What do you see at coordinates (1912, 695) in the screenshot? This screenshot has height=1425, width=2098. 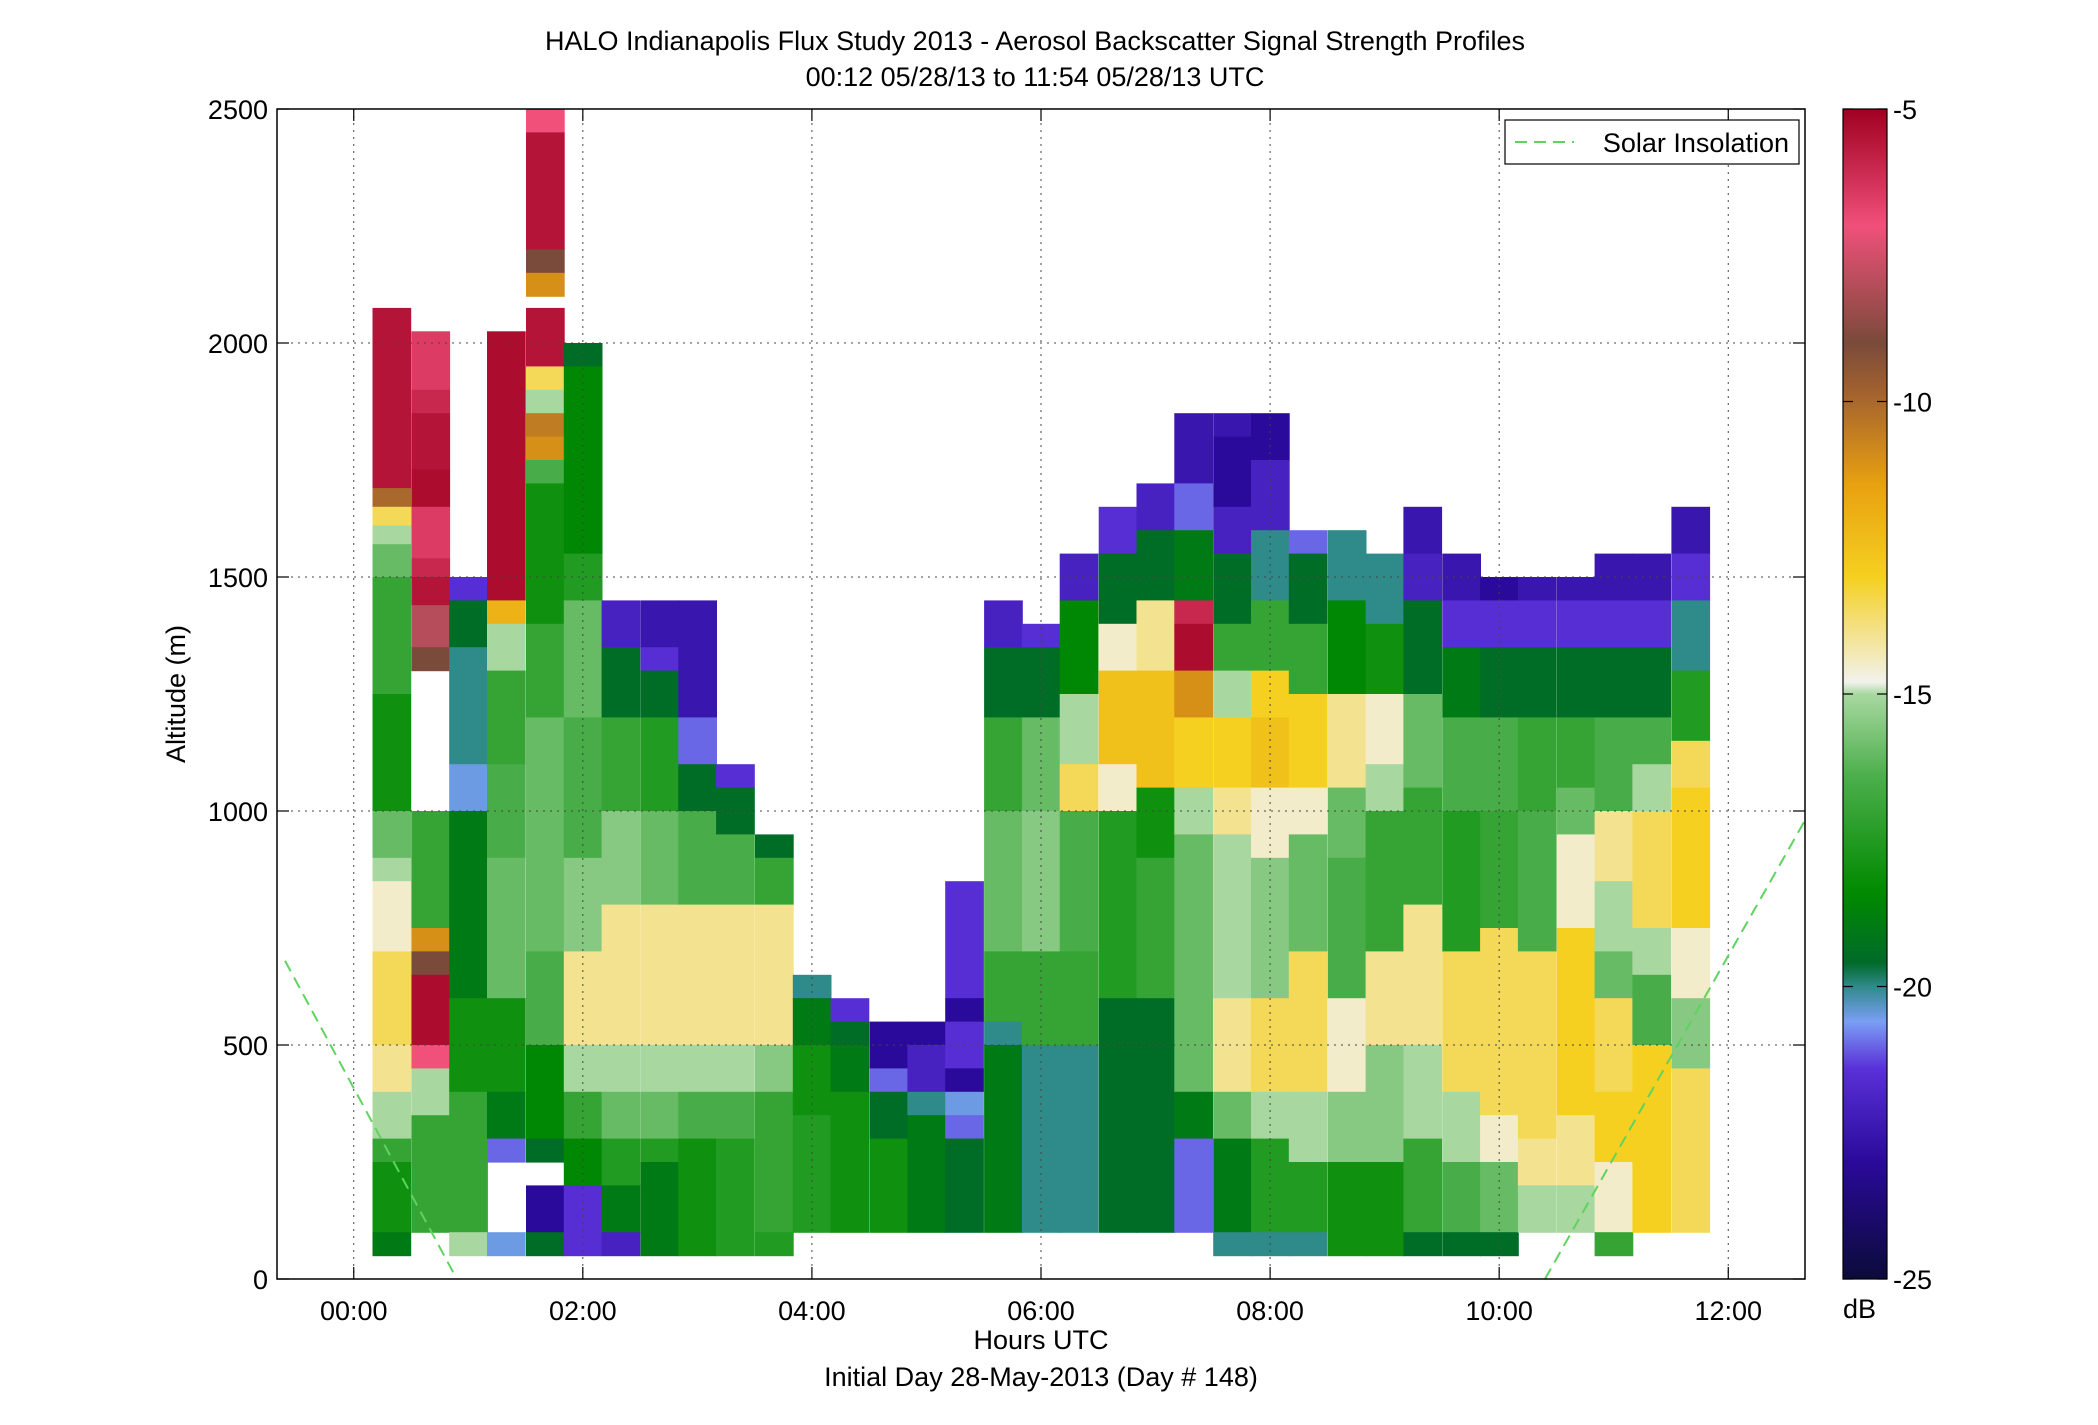 I see `colorbar-tick-label: -15` at bounding box center [1912, 695].